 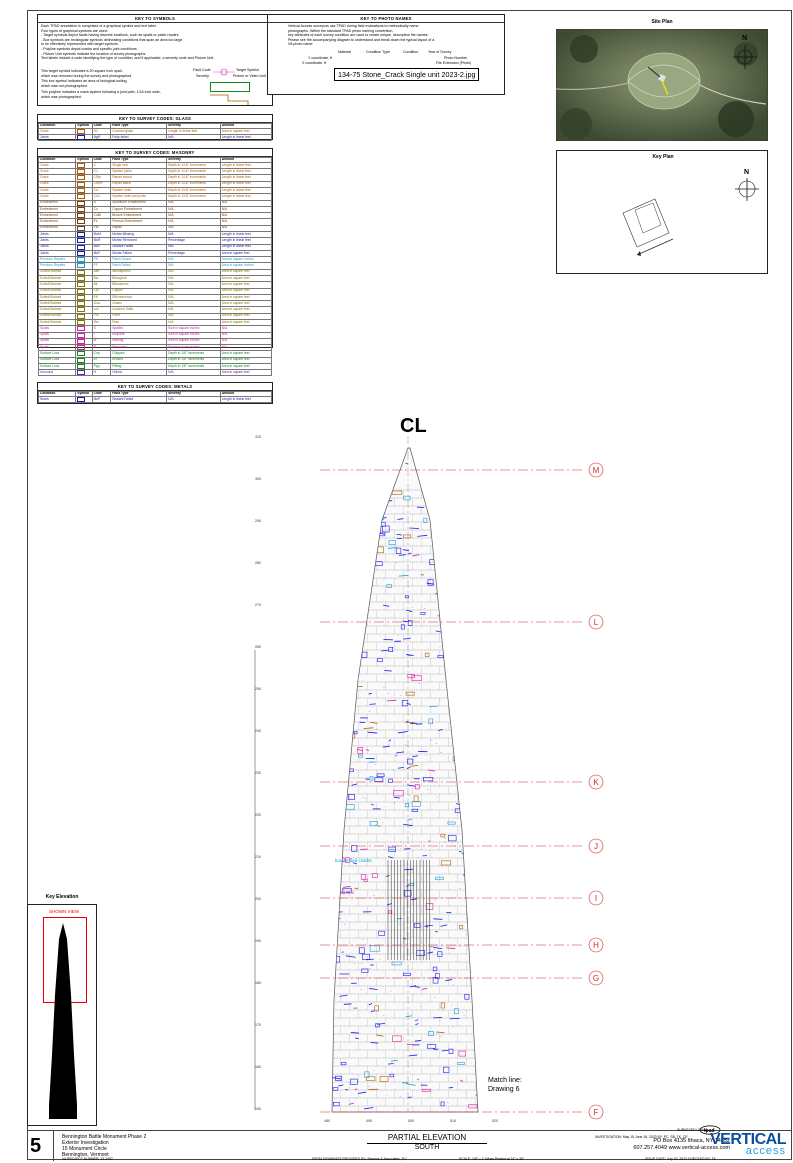 What do you see at coordinates (504, 1089) in the screenshot?
I see `match-line-label-2: Drawing 6` at bounding box center [504, 1089].